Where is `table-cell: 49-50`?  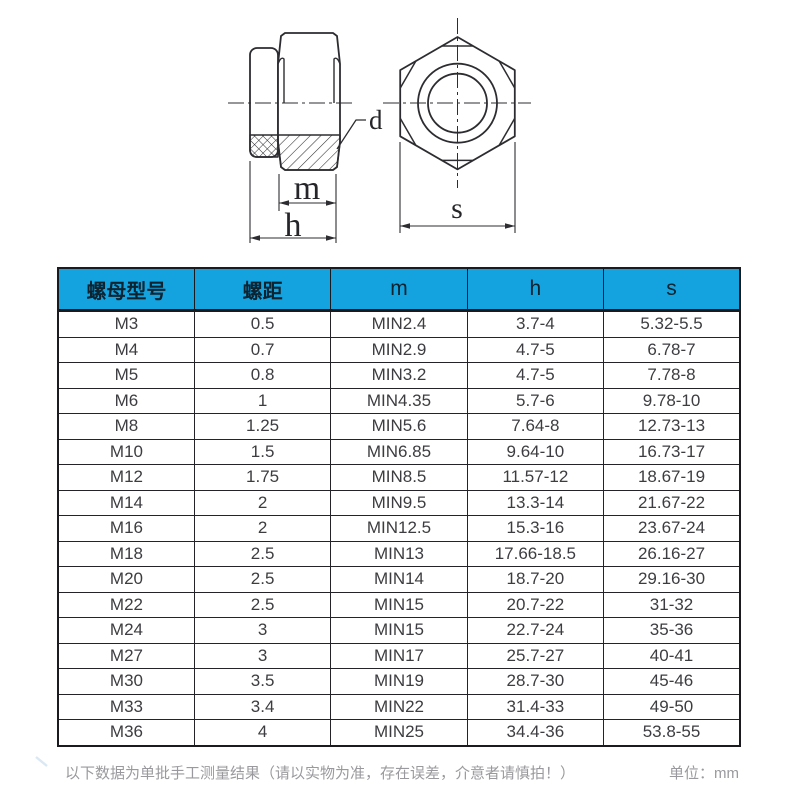
table-cell: 49-50 is located at coordinates (672, 706).